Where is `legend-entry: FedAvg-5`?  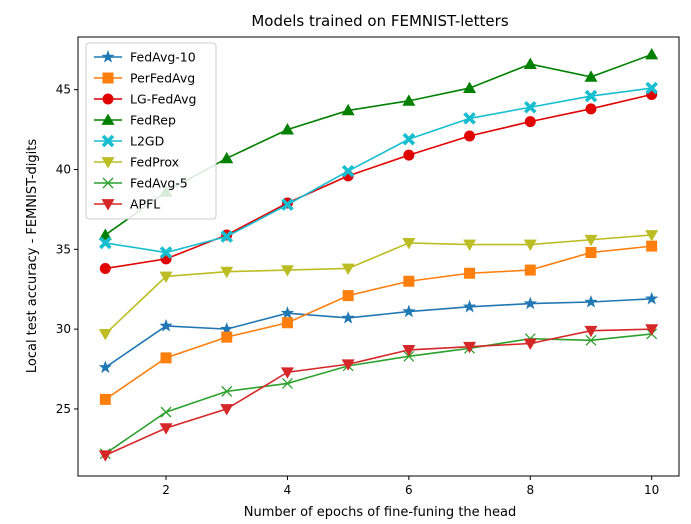 legend-entry: FedAvg-5 is located at coordinates (141, 183).